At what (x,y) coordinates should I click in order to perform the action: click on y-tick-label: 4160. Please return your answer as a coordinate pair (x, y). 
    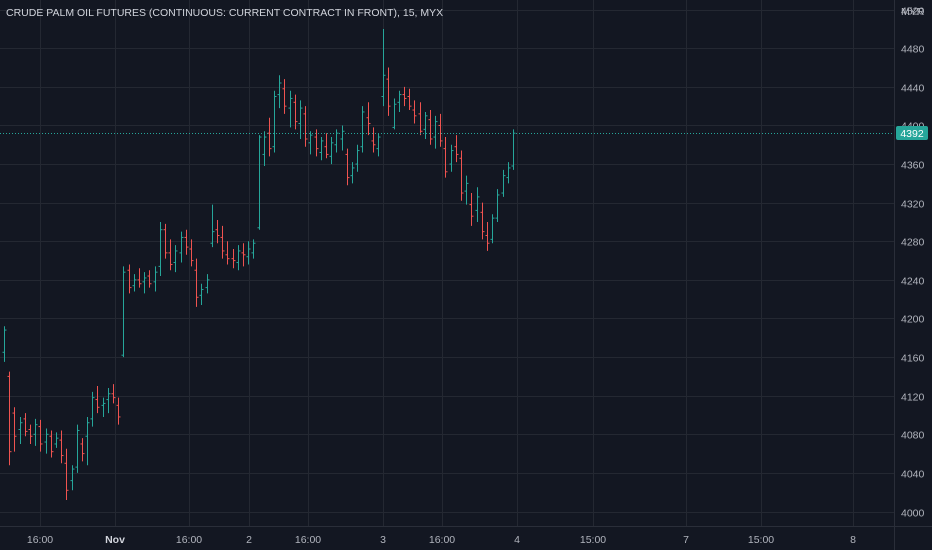
    Looking at the image, I should click on (913, 359).